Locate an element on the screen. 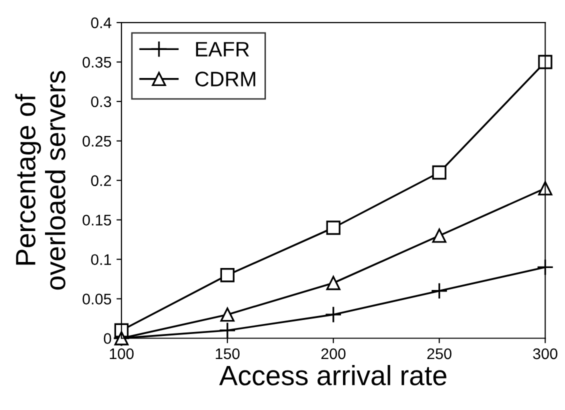  legend-label: CDRM is located at coordinates (225, 79).